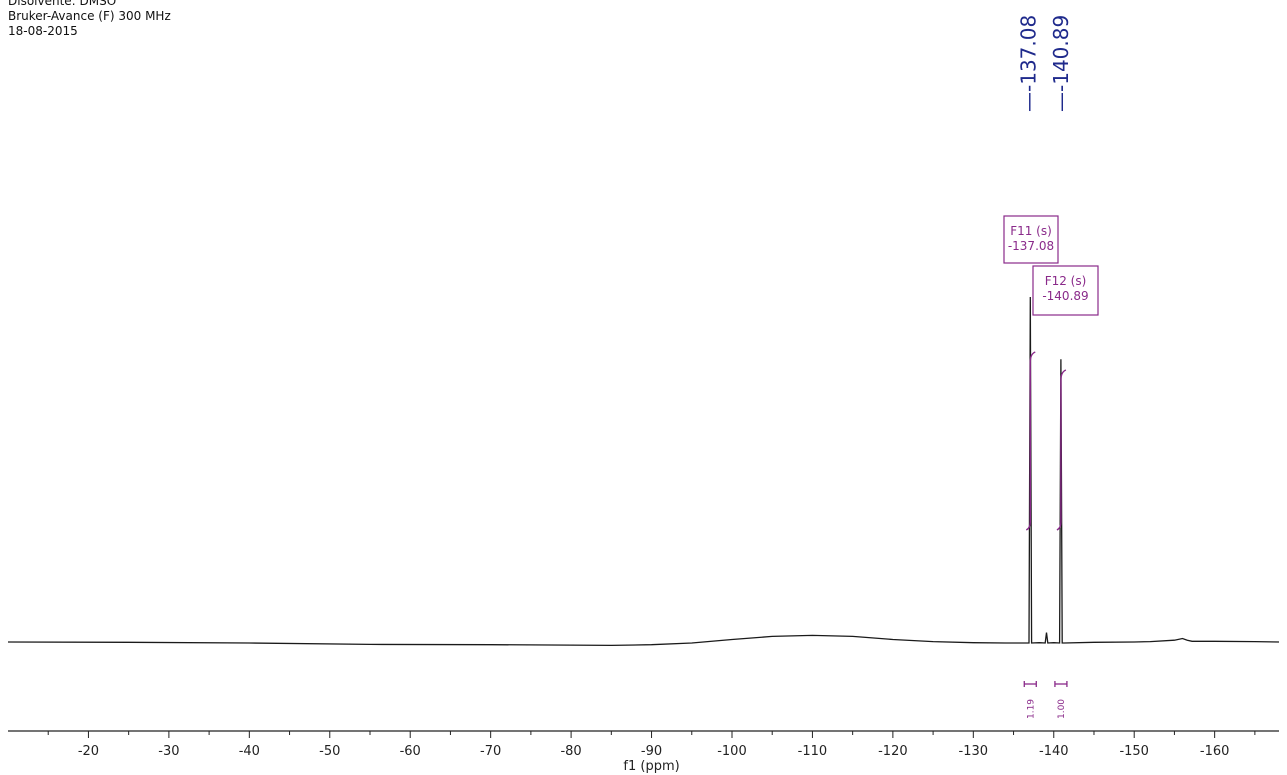 The height and width of the screenshot is (775, 1287). I want to click on multiplet-annotation-box: F11 (s)-137.08, so click(1031, 239).